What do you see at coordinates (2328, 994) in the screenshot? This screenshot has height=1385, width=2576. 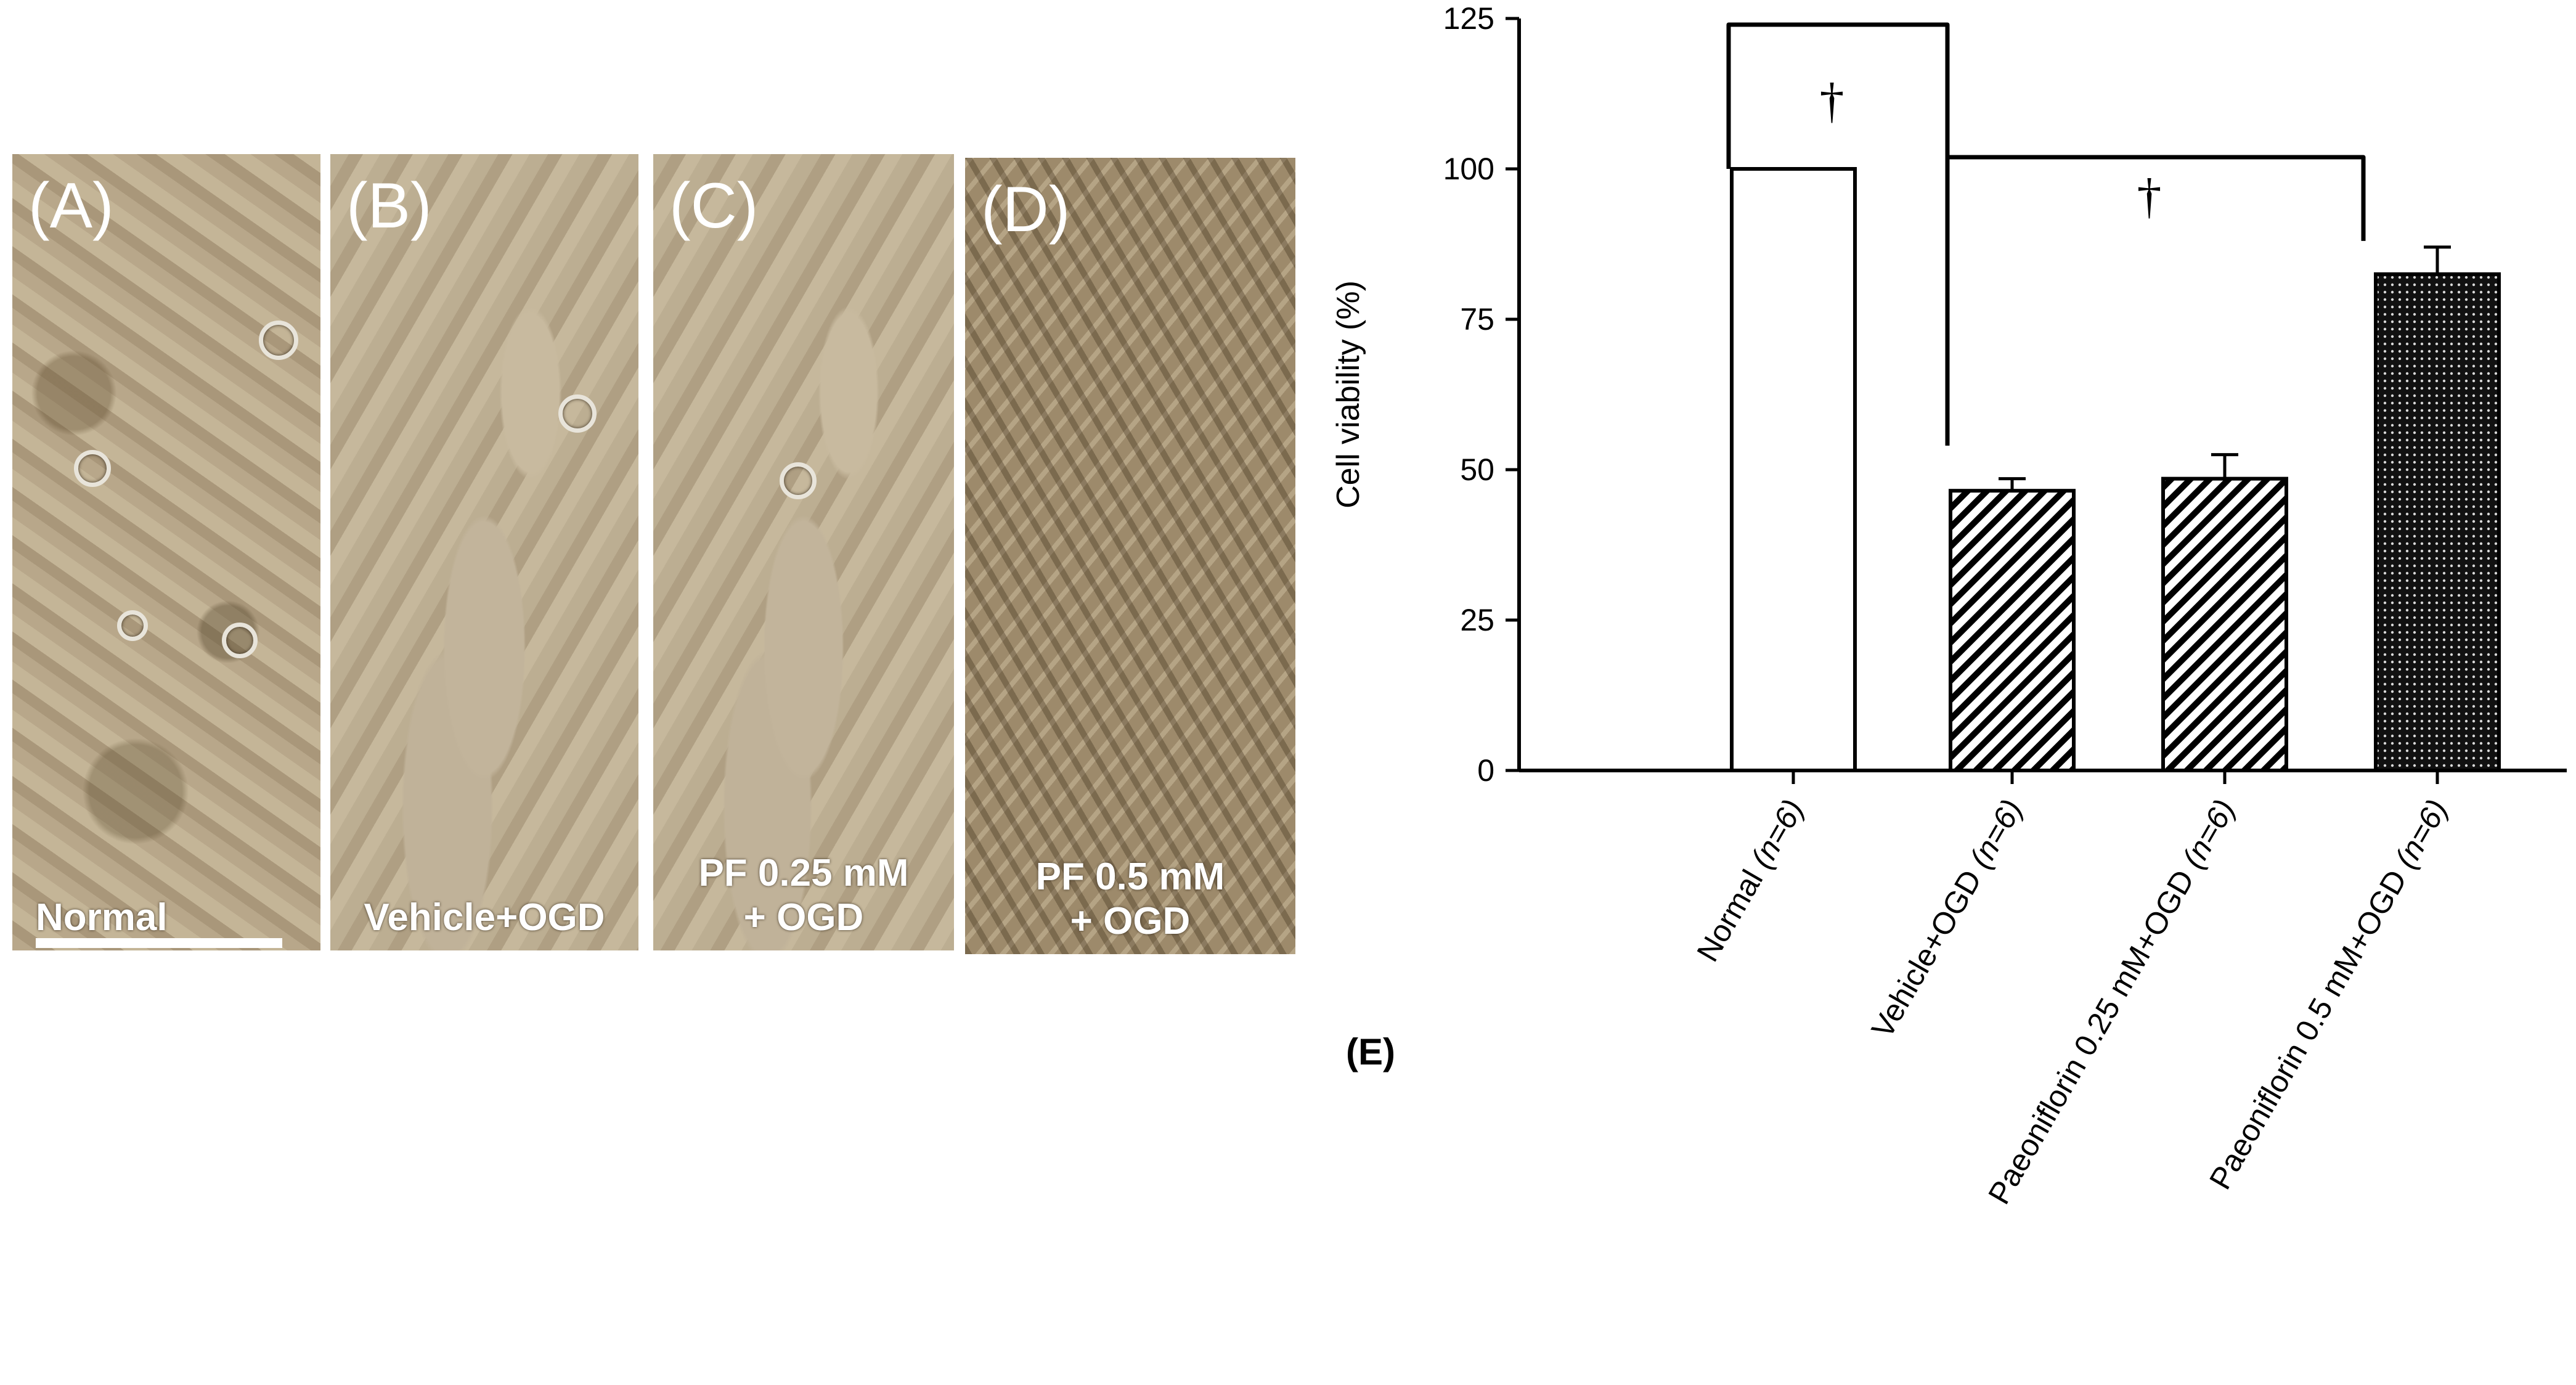 I see `x-category-label: Paeoniflorin 0.5 mM+OGD (n=6)` at bounding box center [2328, 994].